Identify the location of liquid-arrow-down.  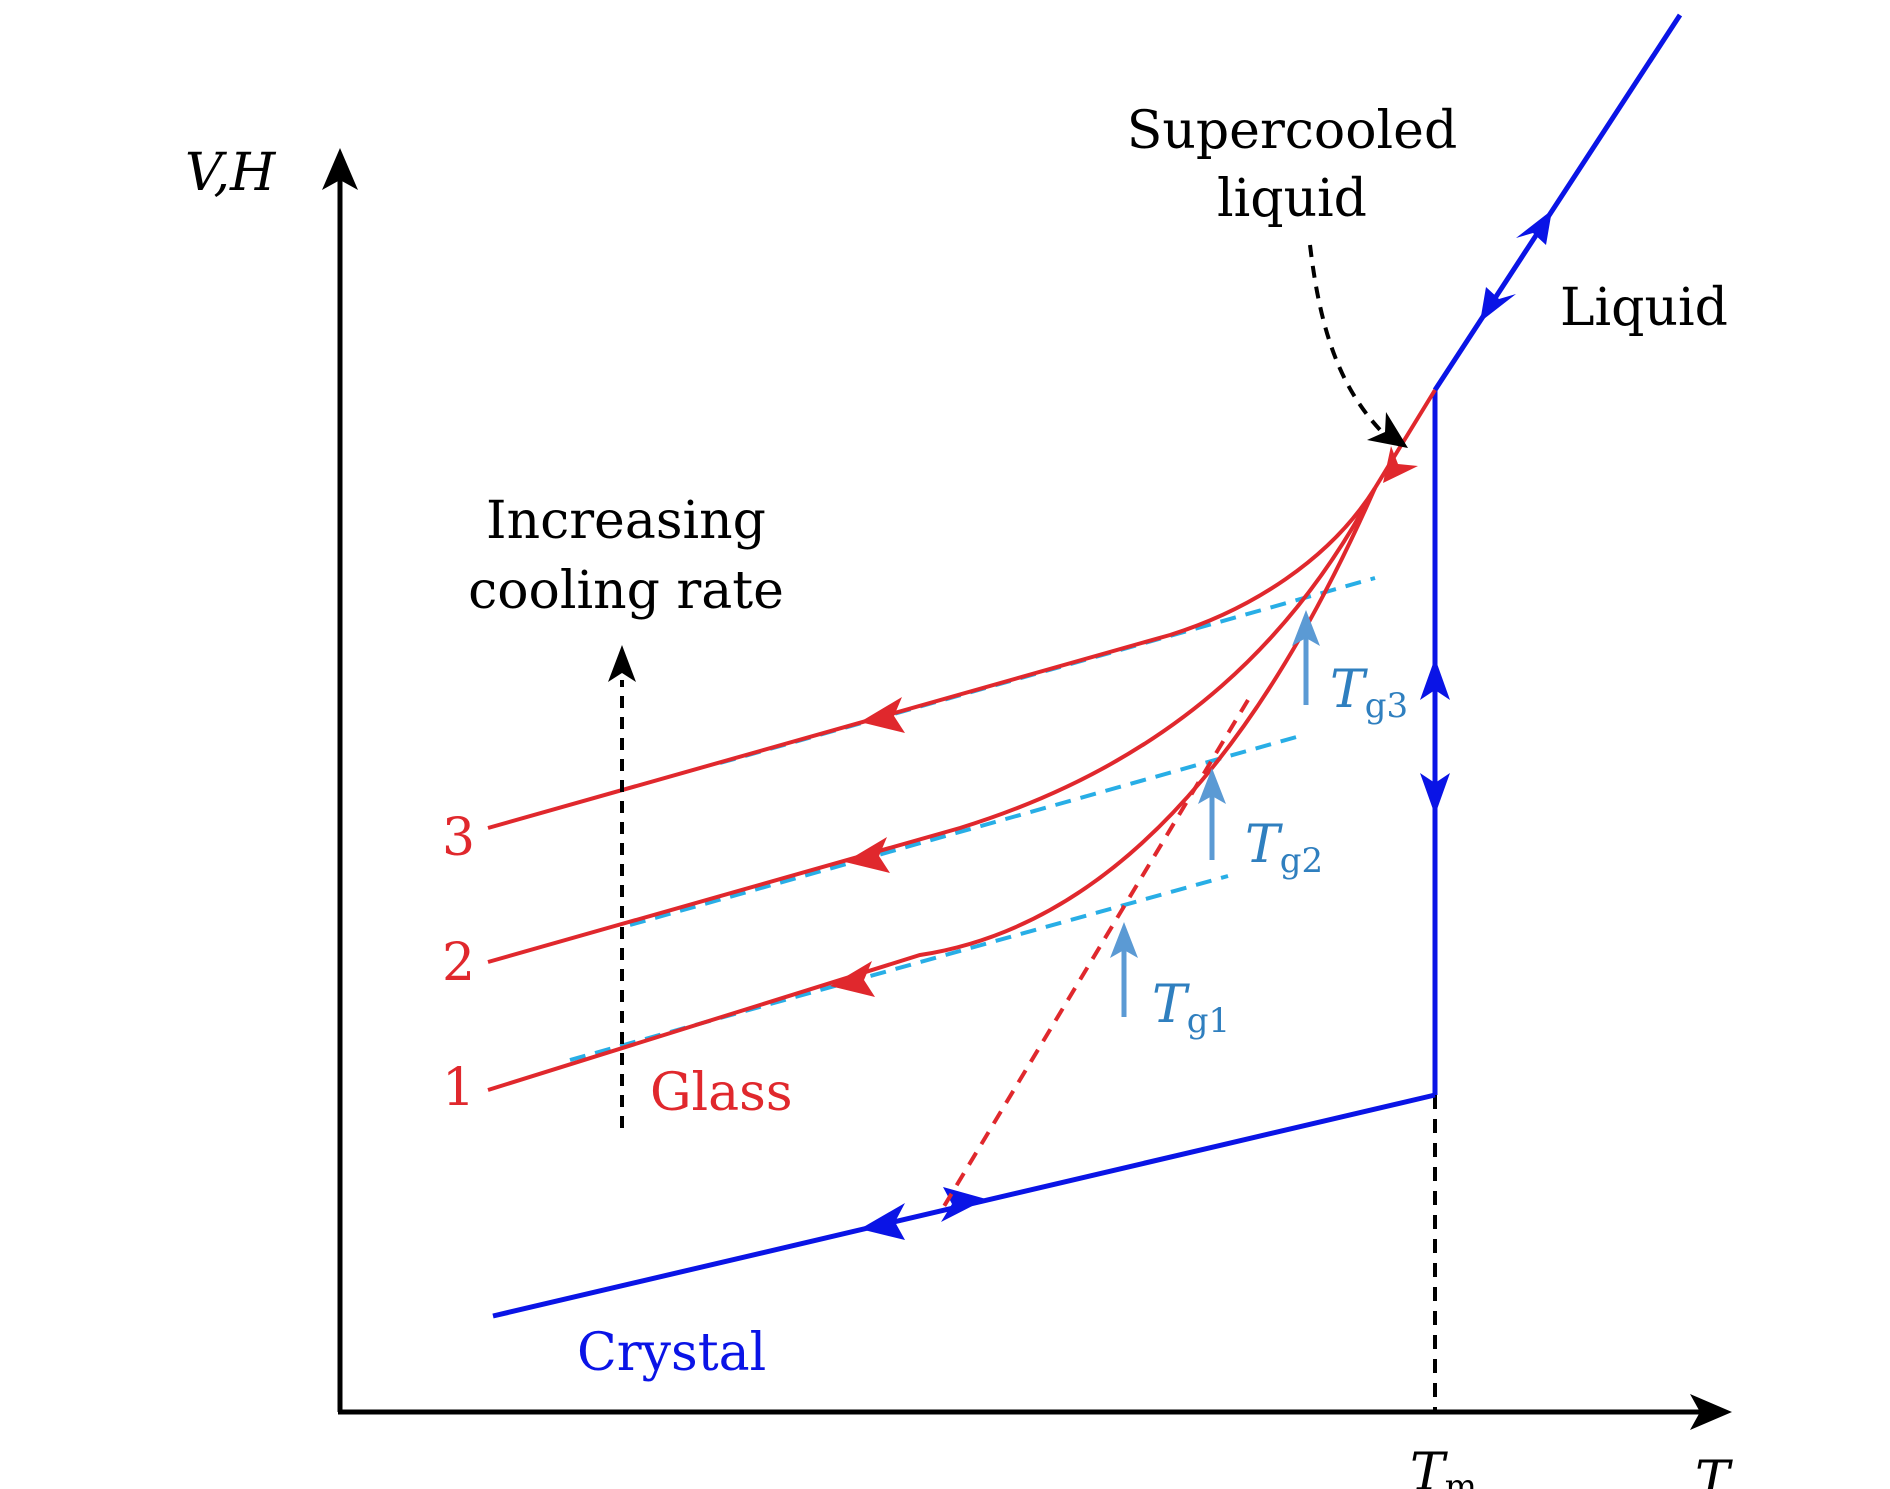
(1498, 304).